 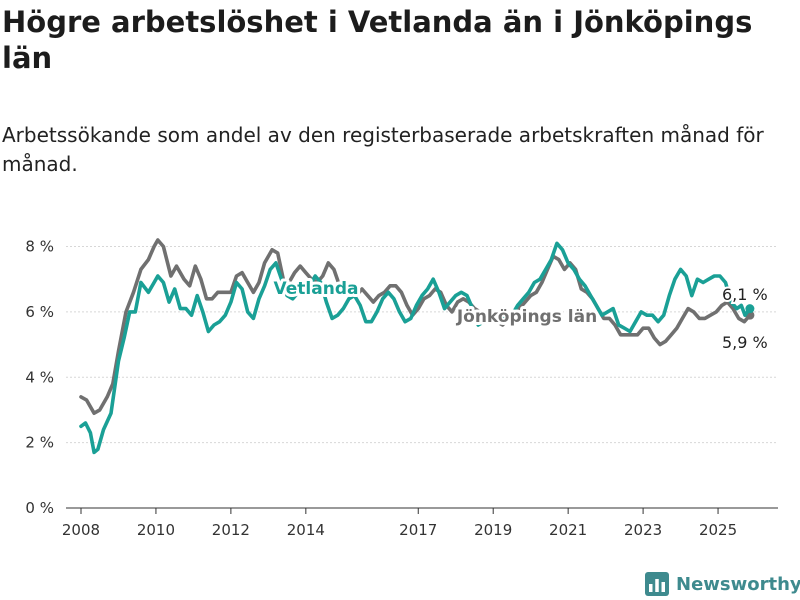 What do you see at coordinates (718, 530) in the screenshot?
I see `x-tick-label: 2025` at bounding box center [718, 530].